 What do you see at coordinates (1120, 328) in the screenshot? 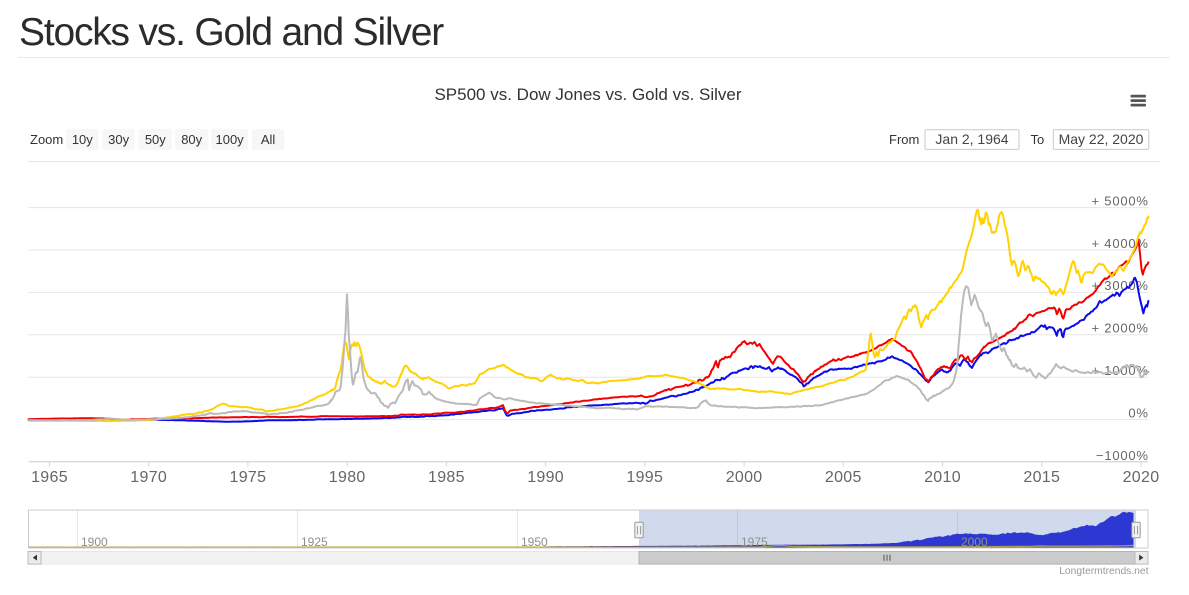
I see `svg-text: + 2000%` at bounding box center [1120, 328].